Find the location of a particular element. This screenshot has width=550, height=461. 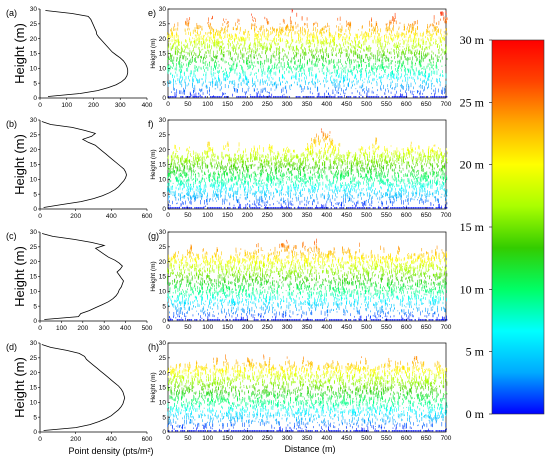

x-tick-label: 0 is located at coordinates (168, 104).